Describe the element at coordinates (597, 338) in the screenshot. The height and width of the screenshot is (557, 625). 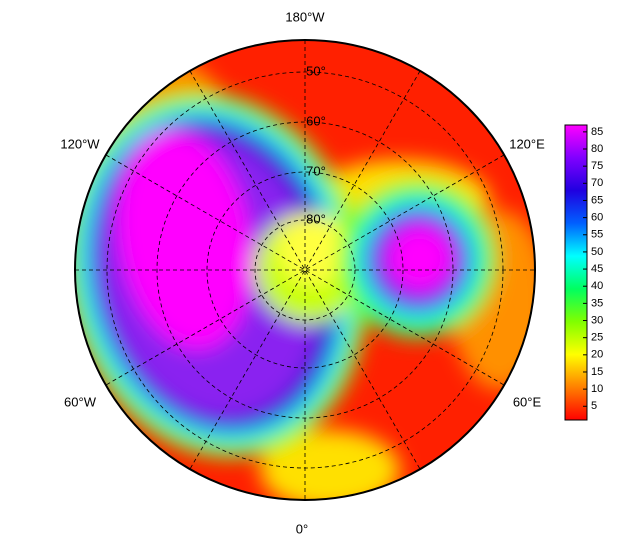
I see `colorbar-tick-label: 25` at that location.